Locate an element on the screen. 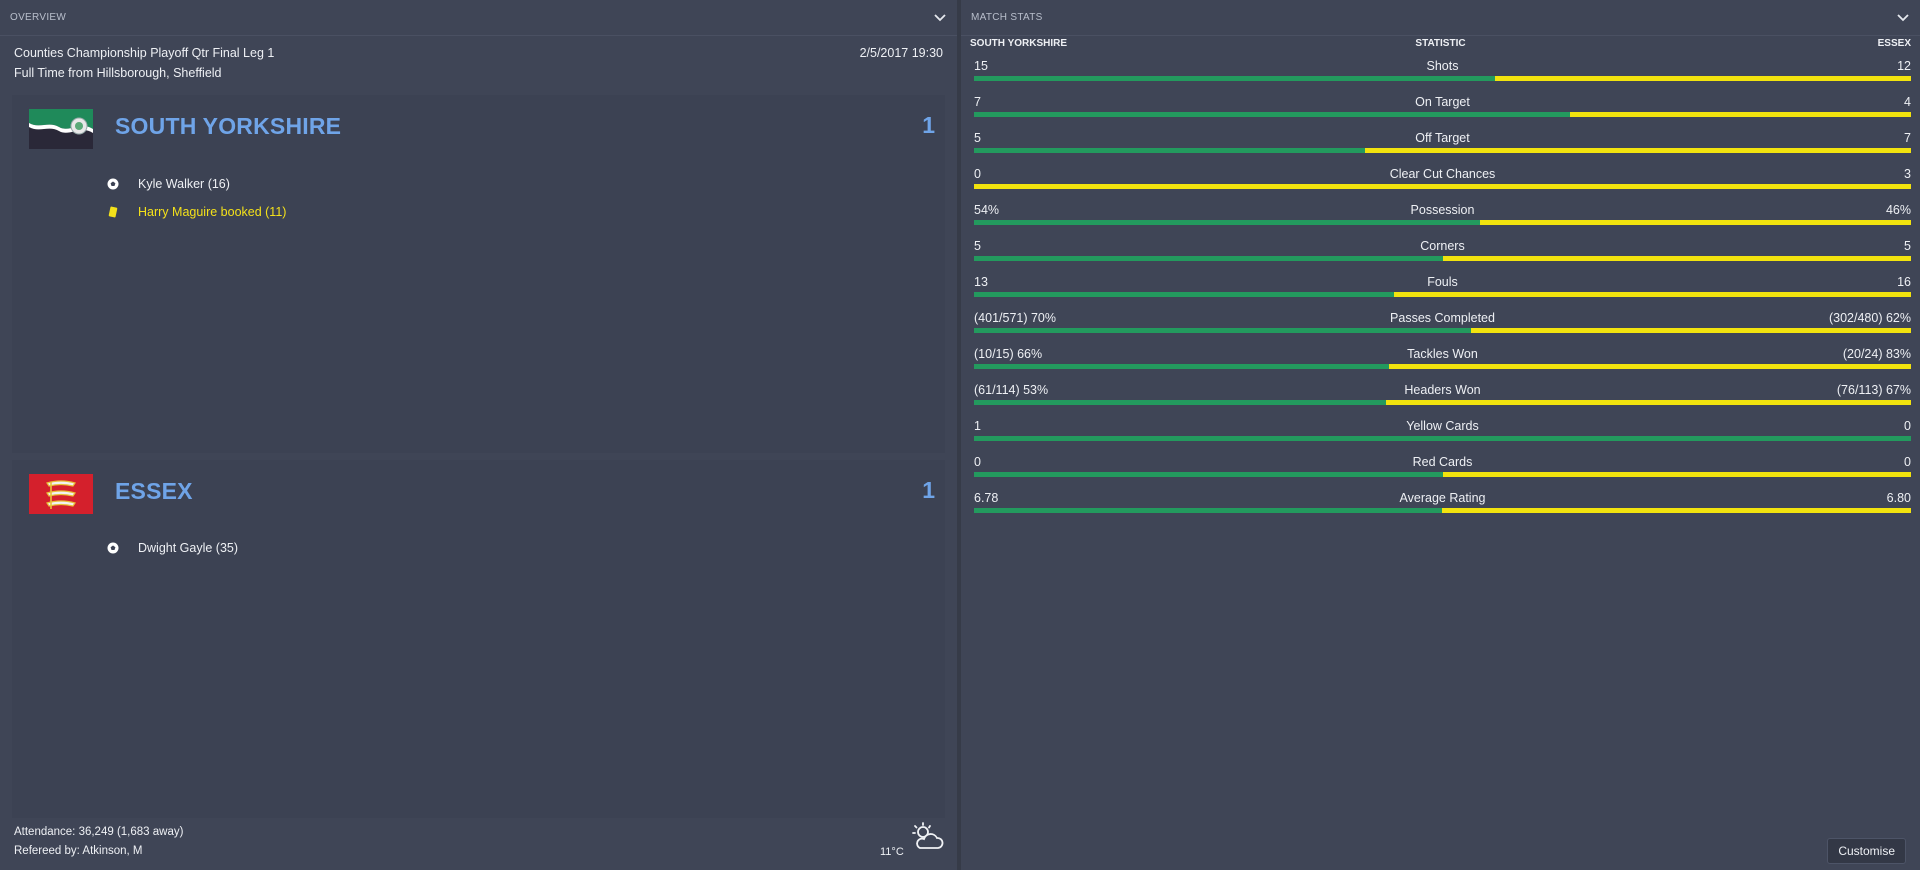 The width and height of the screenshot is (1920, 870). event-text: Harry Maguire booked (11) is located at coordinates (212, 212).